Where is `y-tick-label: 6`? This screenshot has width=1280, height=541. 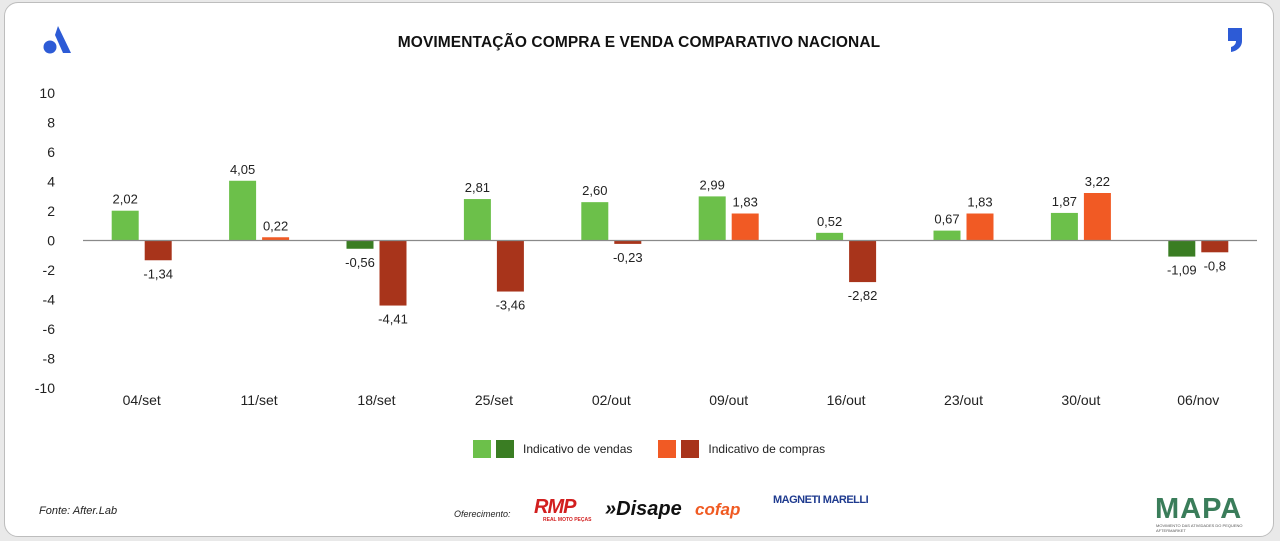
y-tick-label: 6 is located at coordinates (51, 152).